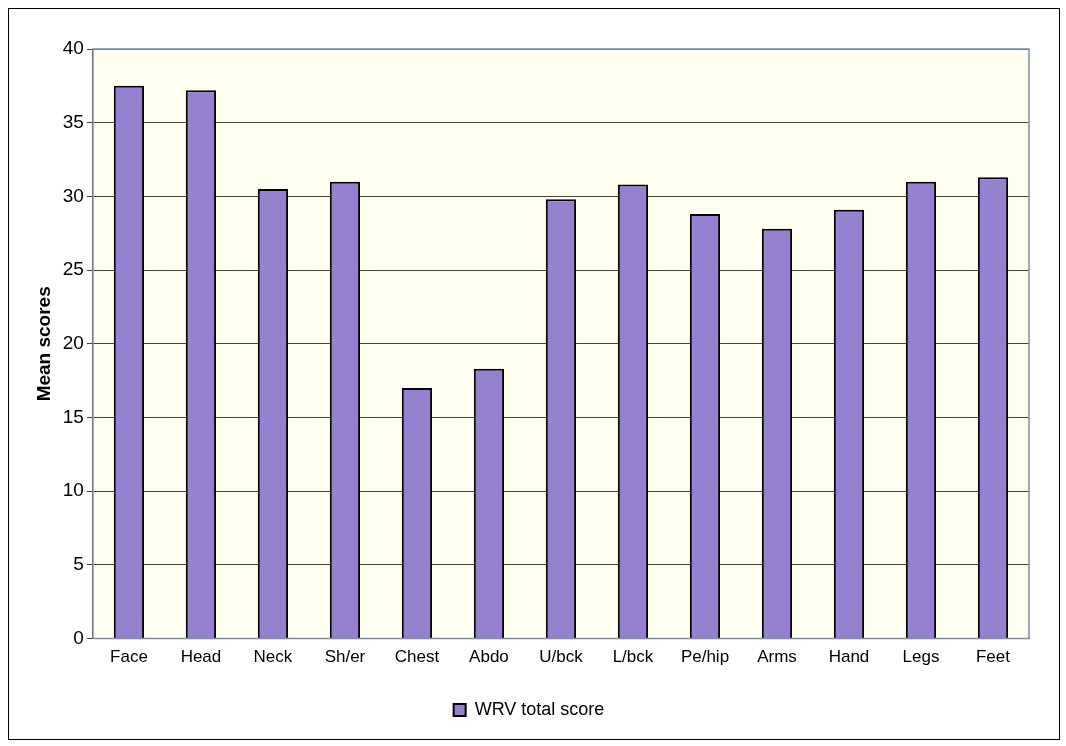 Image resolution: width=1066 pixels, height=746 pixels. Describe the element at coordinates (78, 564) in the screenshot. I see `y-tick-label: 5` at that location.